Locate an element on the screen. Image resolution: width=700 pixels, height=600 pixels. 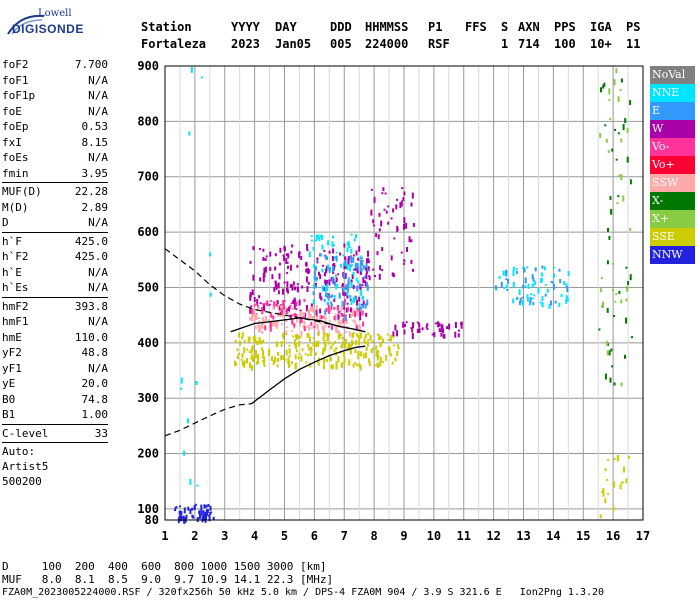
header-label-pps: PPS is located at coordinates (565, 27).